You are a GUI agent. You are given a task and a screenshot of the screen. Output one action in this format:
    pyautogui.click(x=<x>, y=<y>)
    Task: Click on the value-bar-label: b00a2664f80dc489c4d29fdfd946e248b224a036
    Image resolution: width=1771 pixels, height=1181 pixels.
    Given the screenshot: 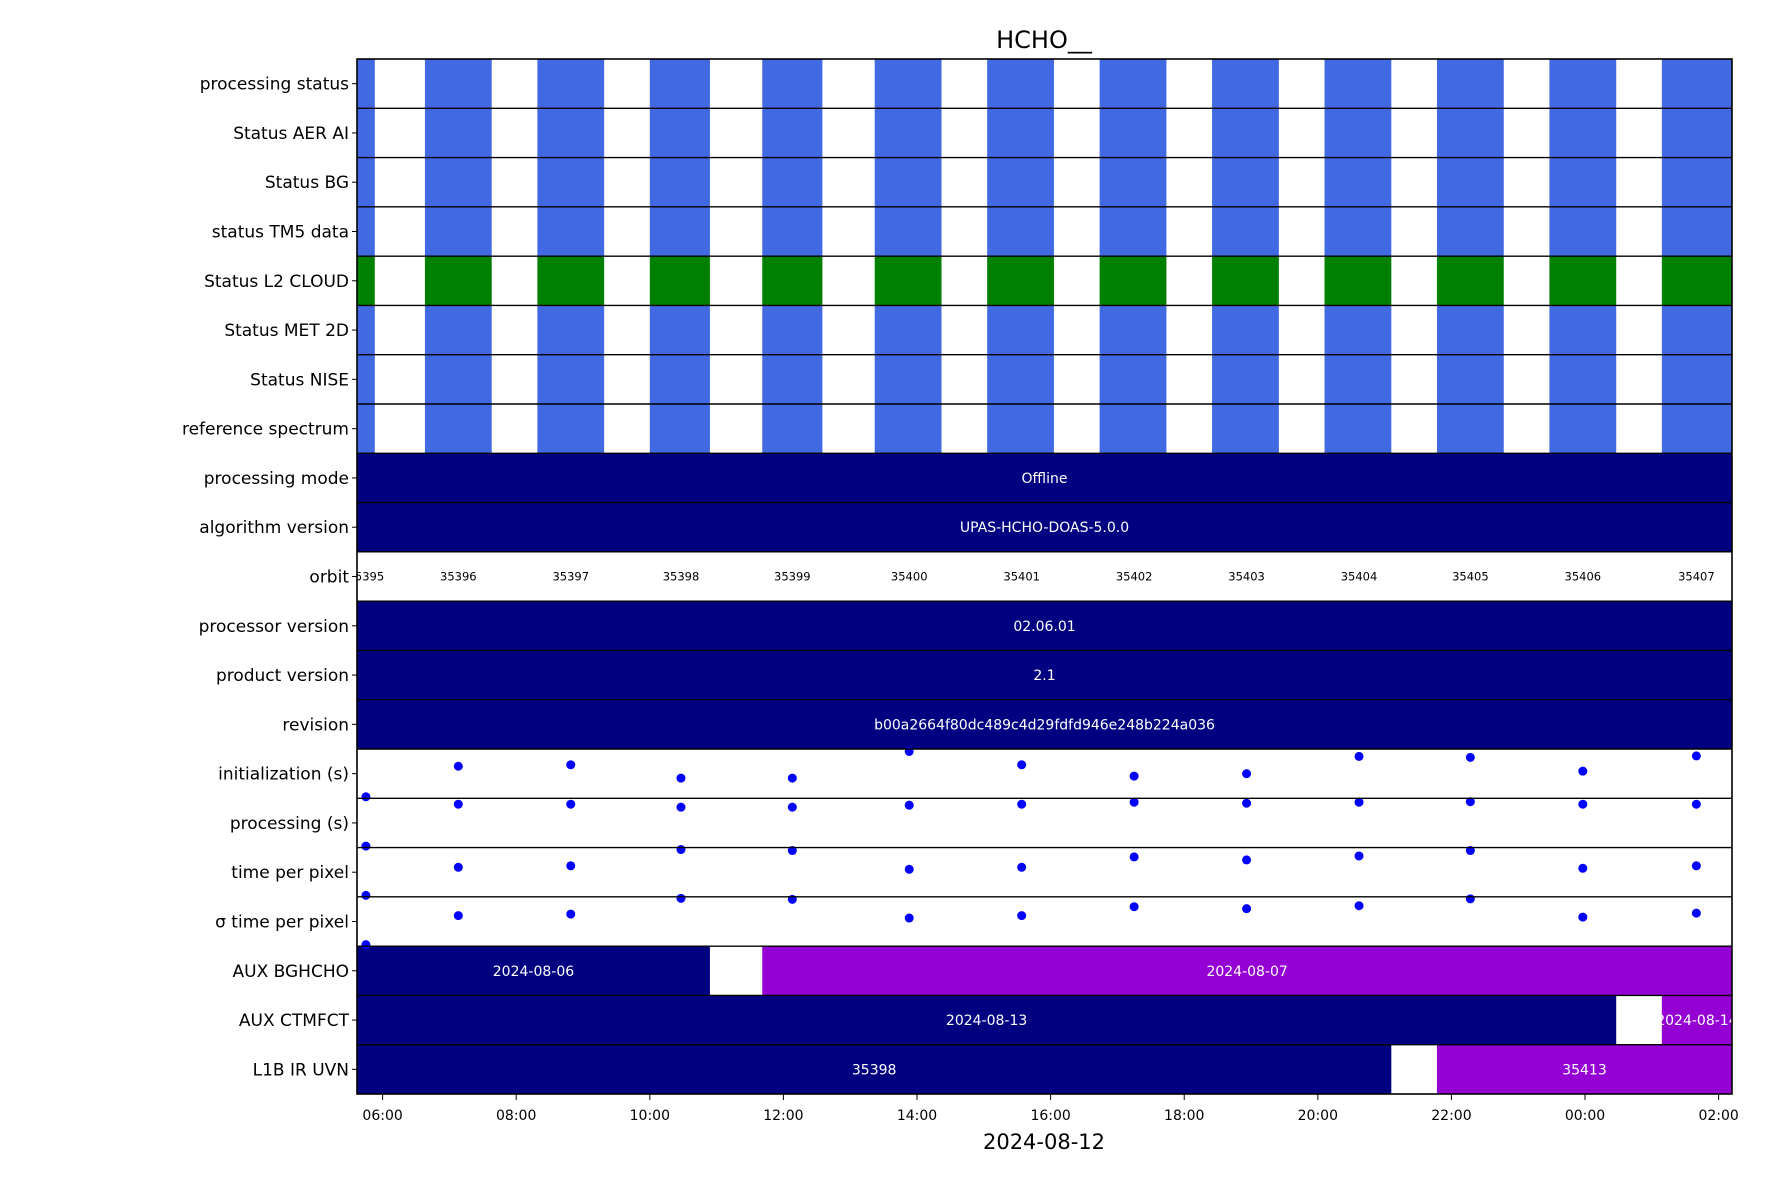 What is the action you would take?
    pyautogui.click(x=1044, y=725)
    